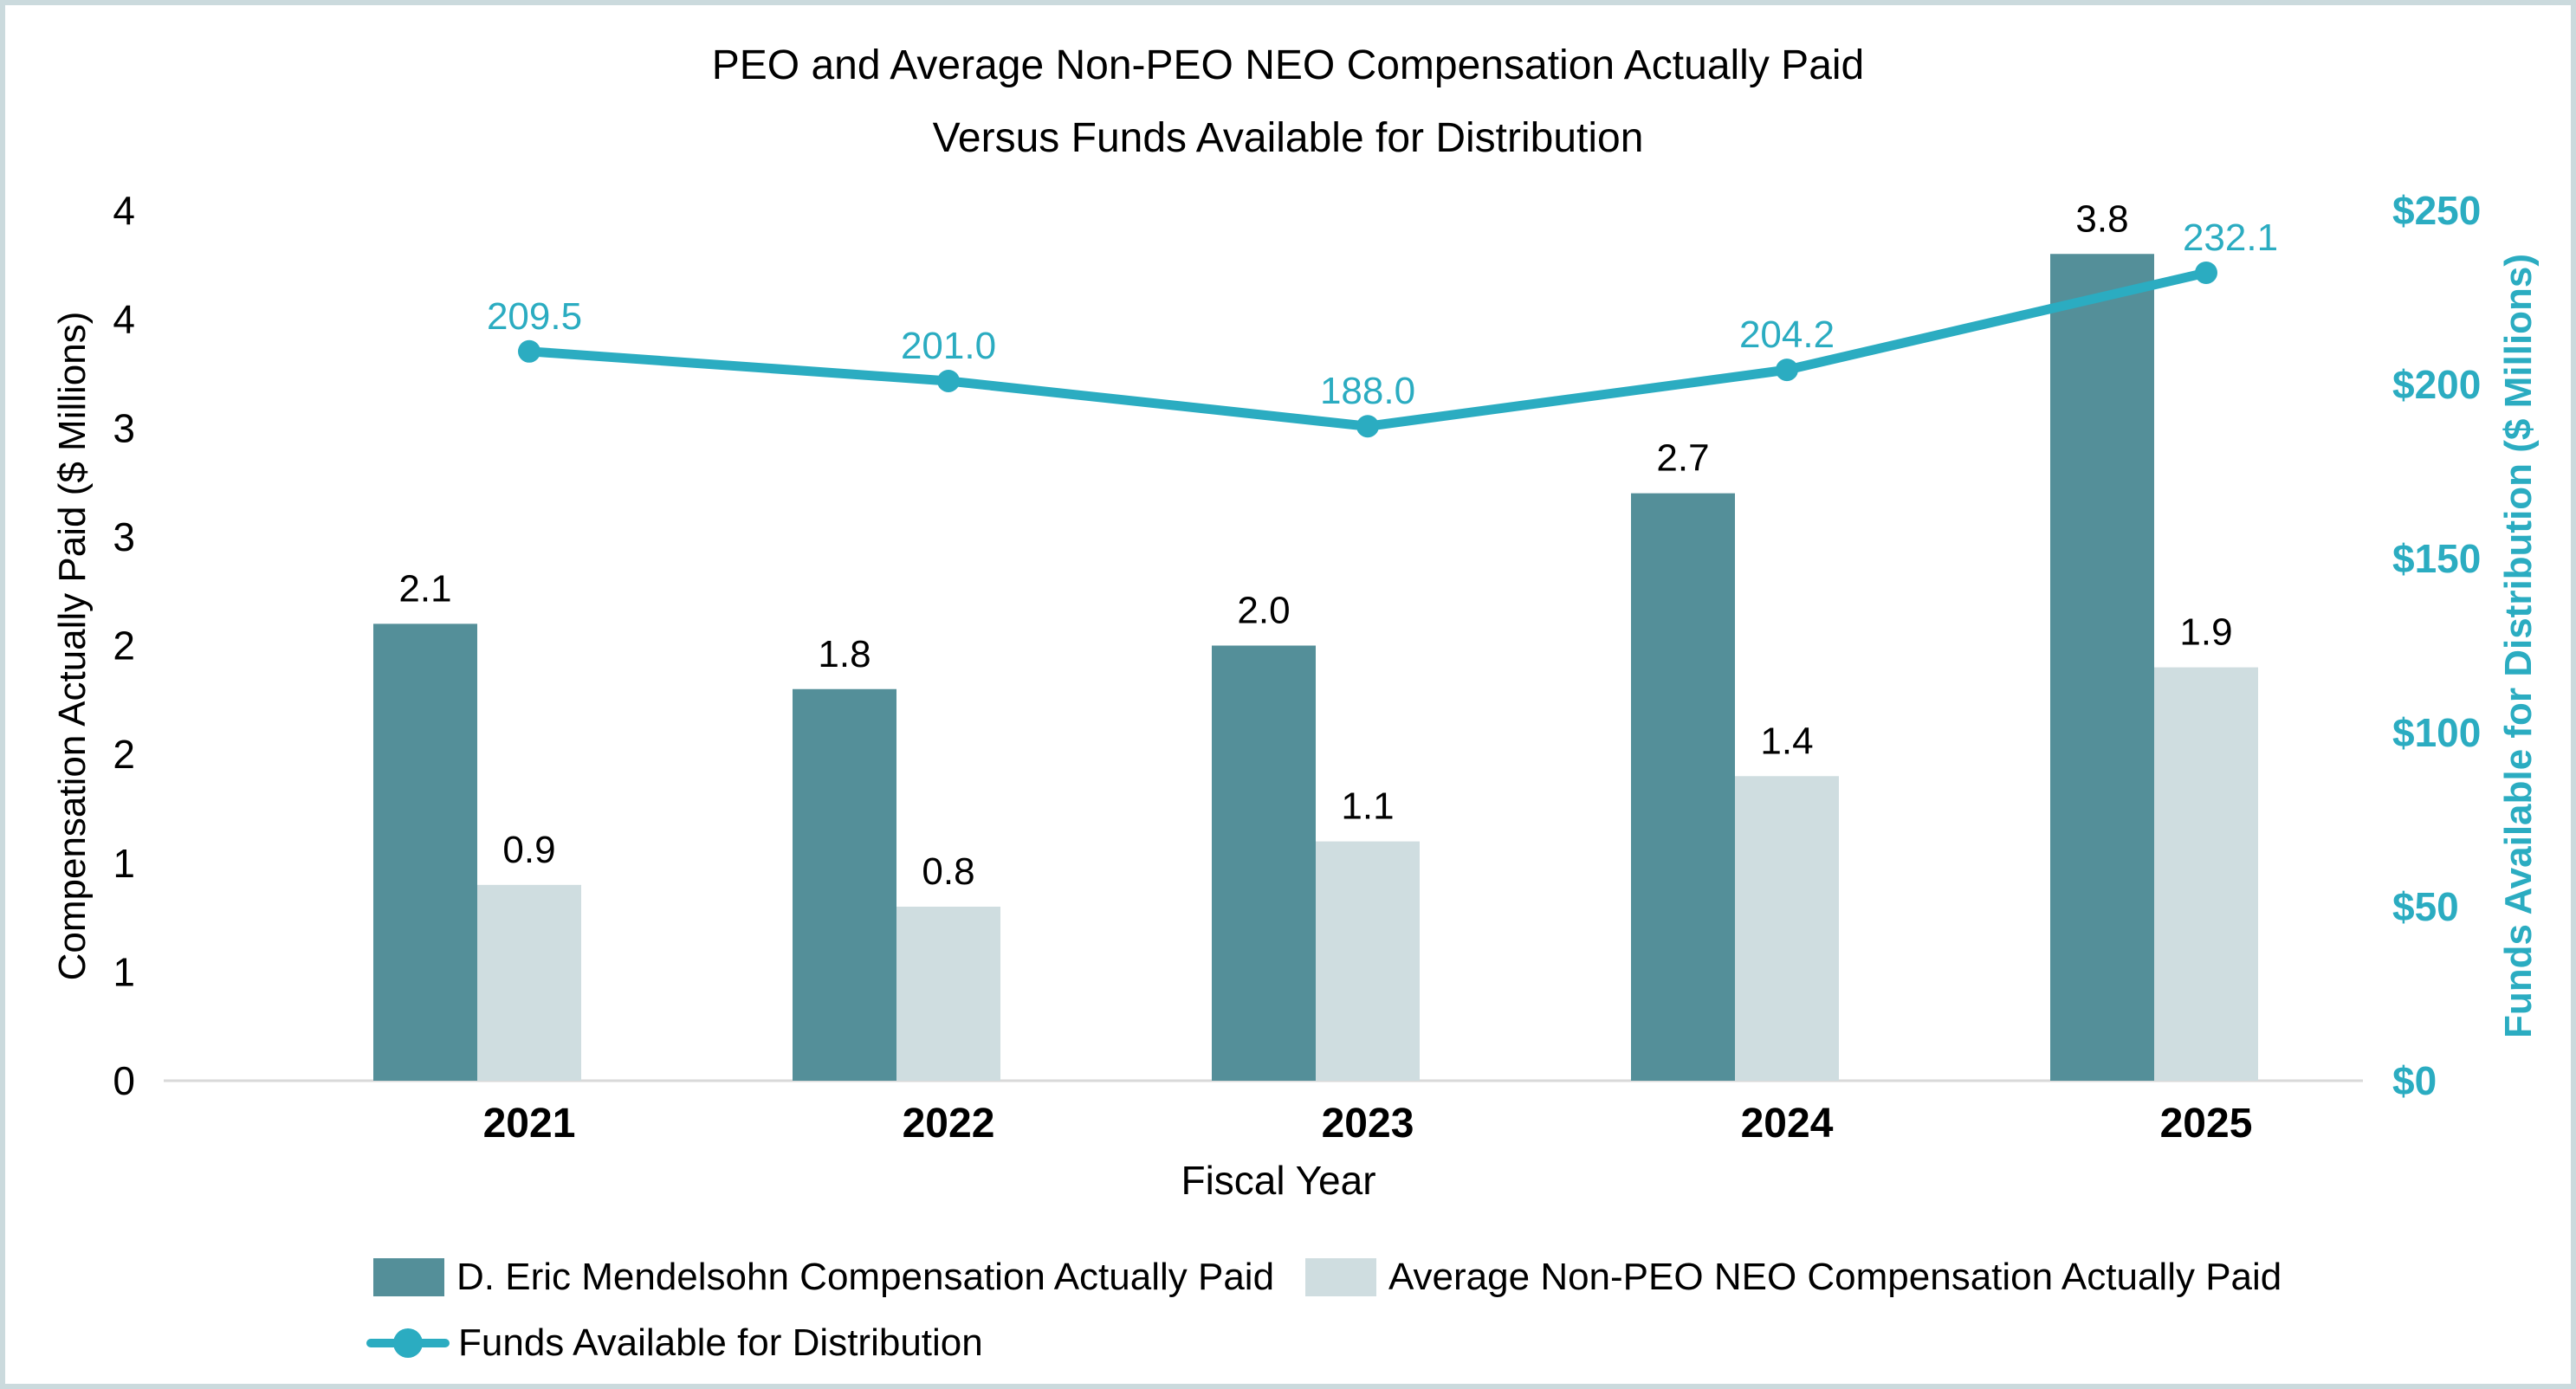  What do you see at coordinates (1367, 806) in the screenshot?
I see `bar-data-label: 1.1` at bounding box center [1367, 806].